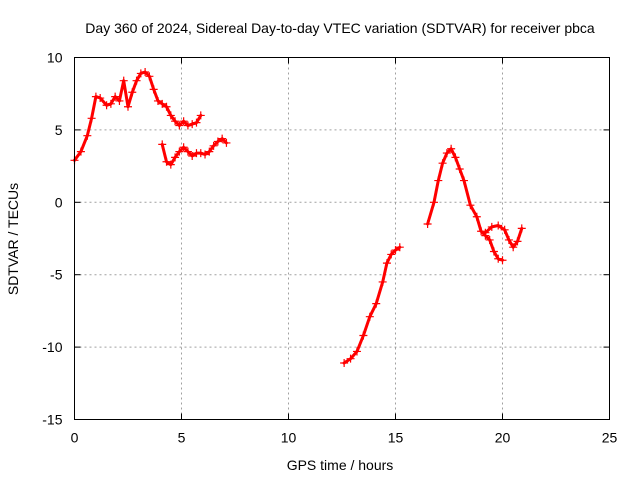 The width and height of the screenshot is (640, 480). Describe the element at coordinates (182, 438) in the screenshot. I see `x-tick-label: 5` at that location.